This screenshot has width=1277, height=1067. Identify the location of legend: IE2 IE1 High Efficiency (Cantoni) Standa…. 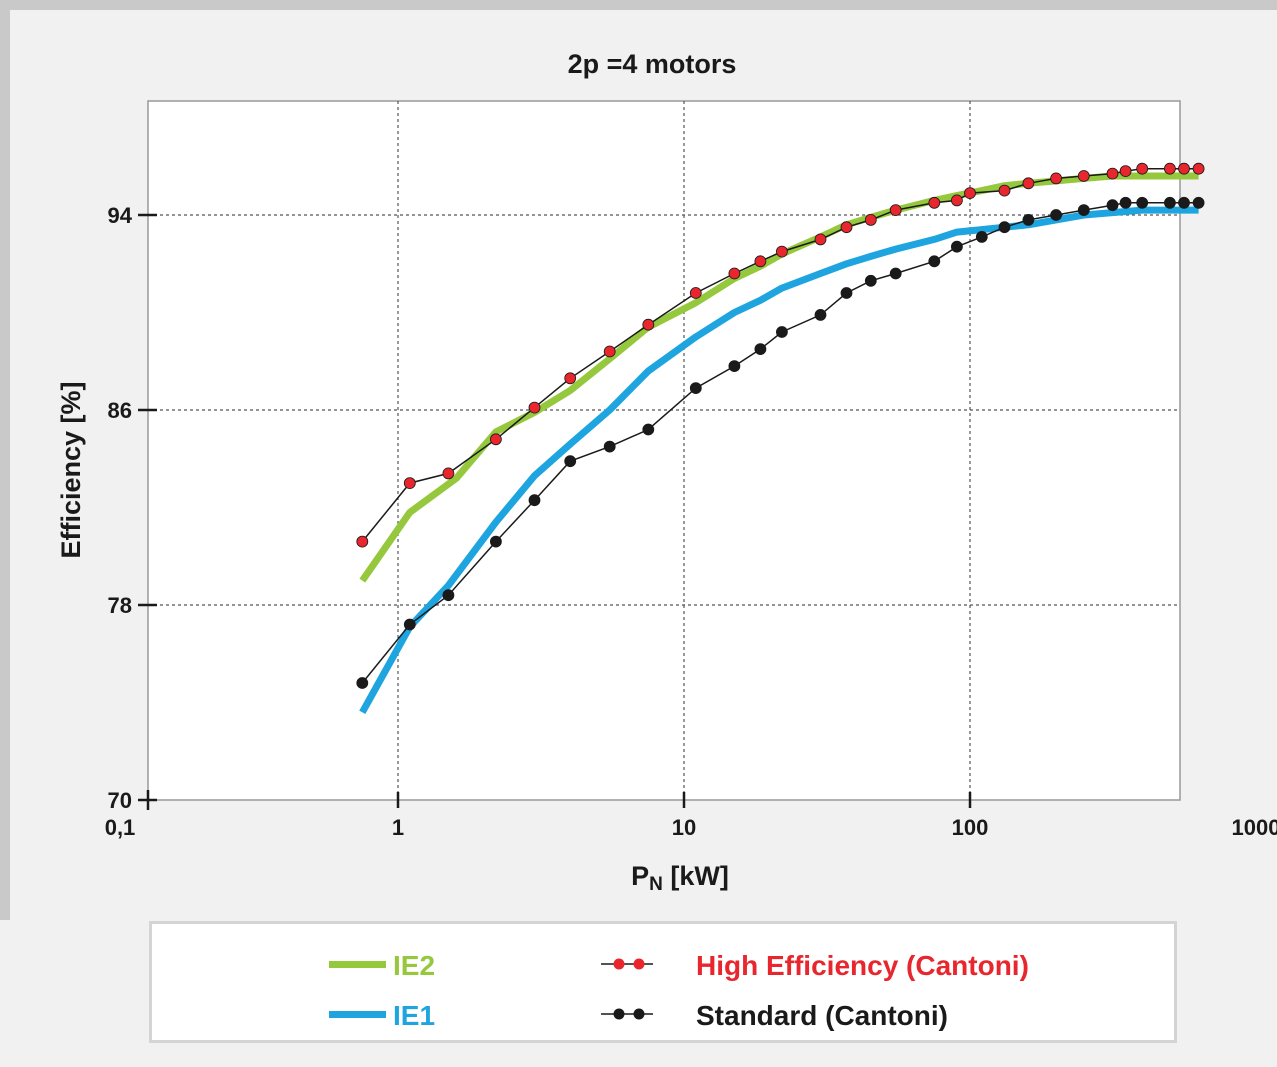
(663, 982).